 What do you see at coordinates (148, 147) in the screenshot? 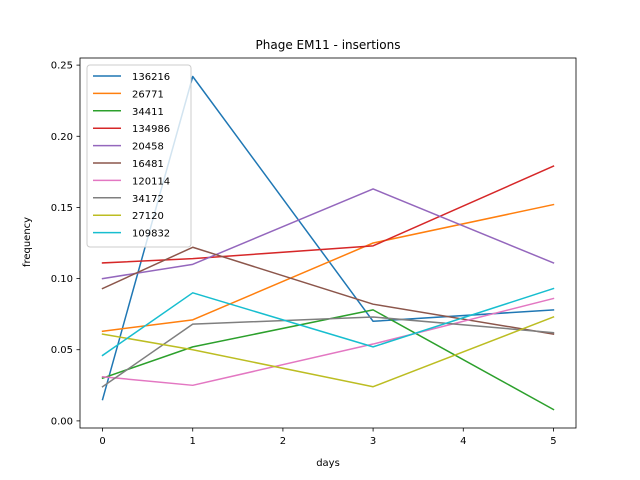
I see `legend-label-20458: 20458` at bounding box center [148, 147].